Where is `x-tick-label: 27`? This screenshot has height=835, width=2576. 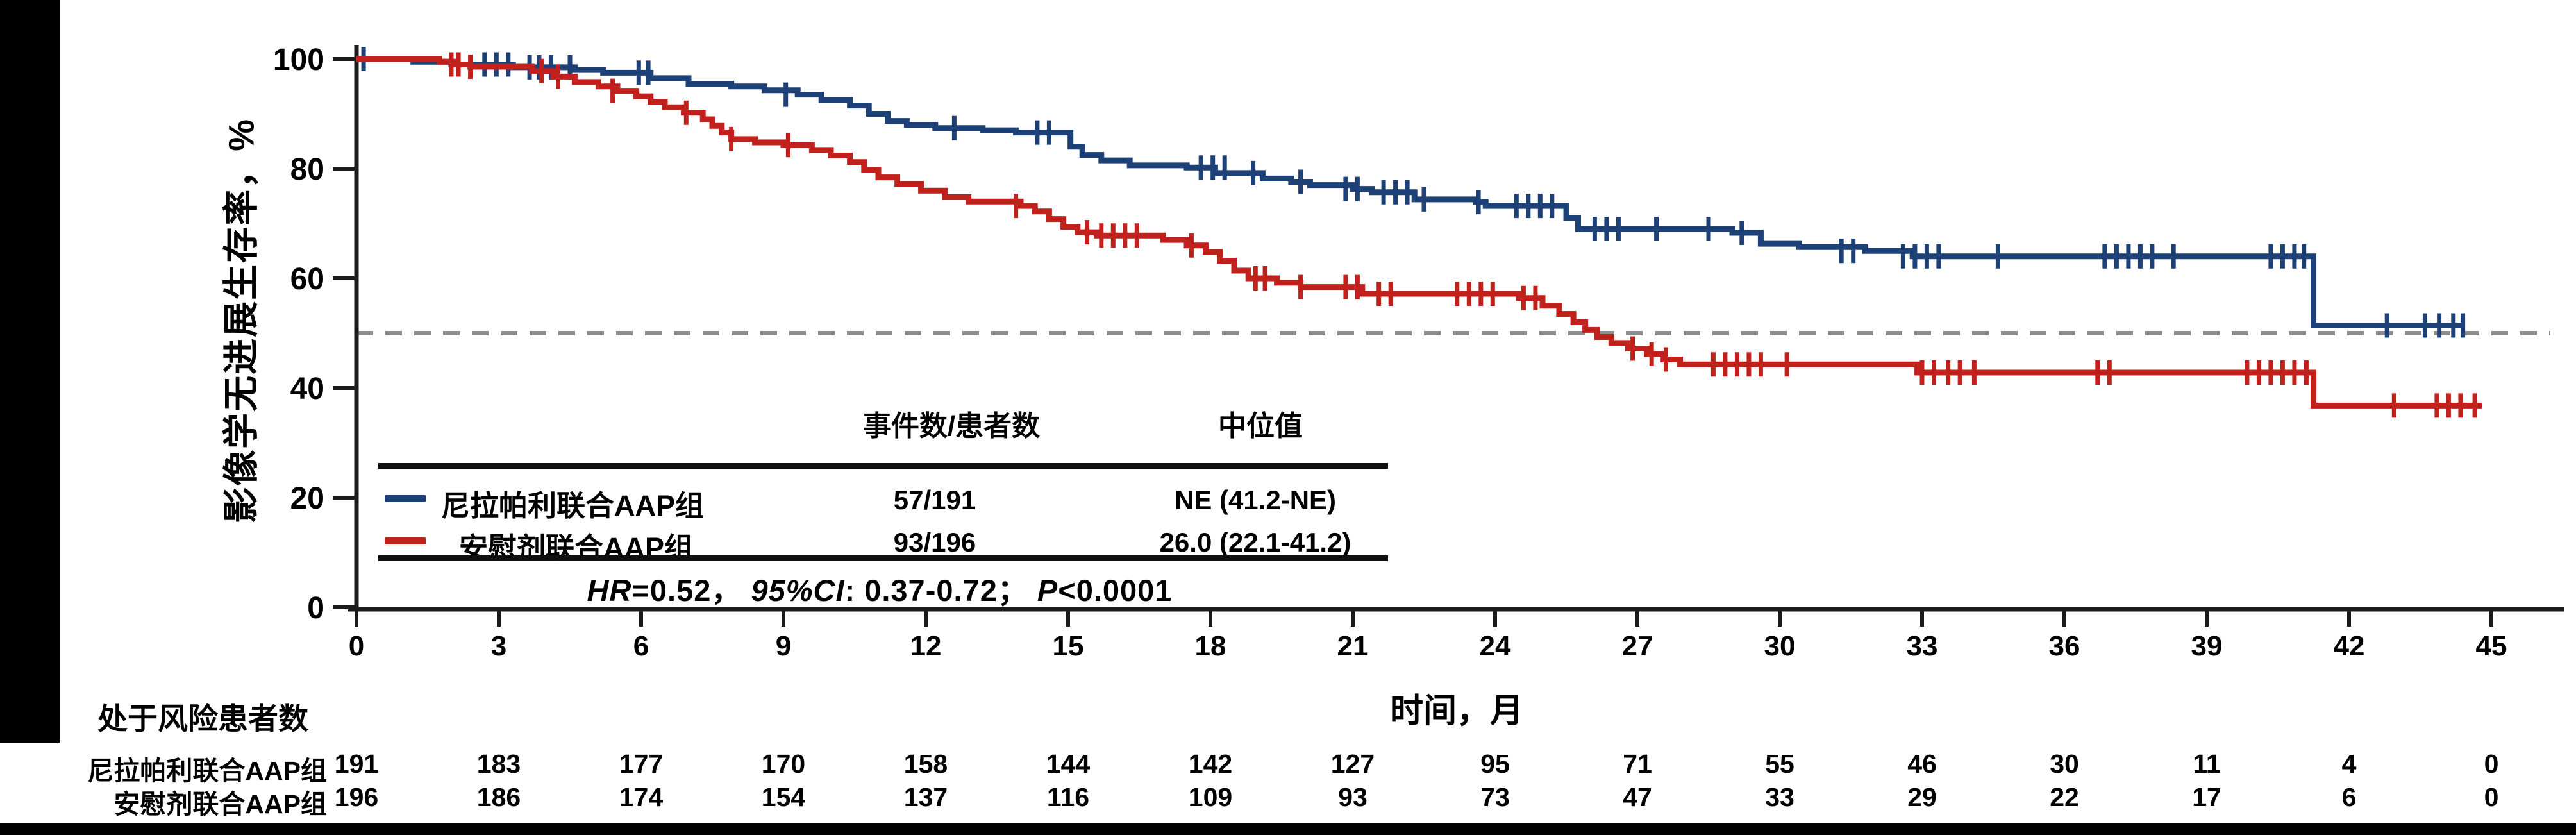 x-tick-label: 27 is located at coordinates (1637, 646).